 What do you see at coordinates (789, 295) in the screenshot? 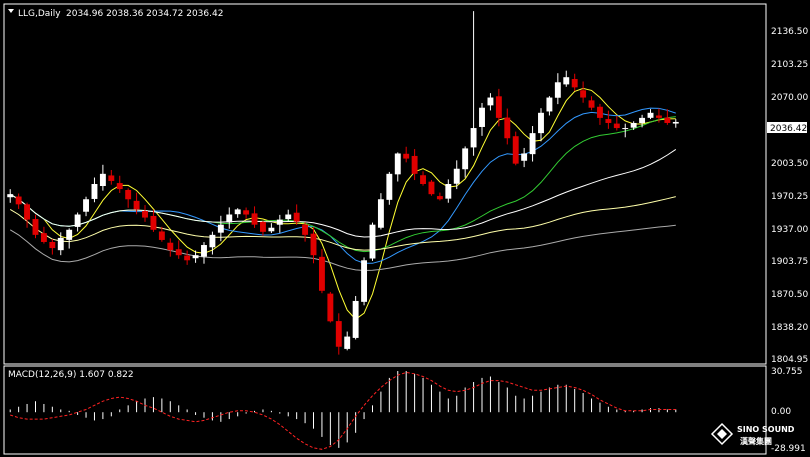
I see `price-tick: 1870.50` at bounding box center [789, 295].